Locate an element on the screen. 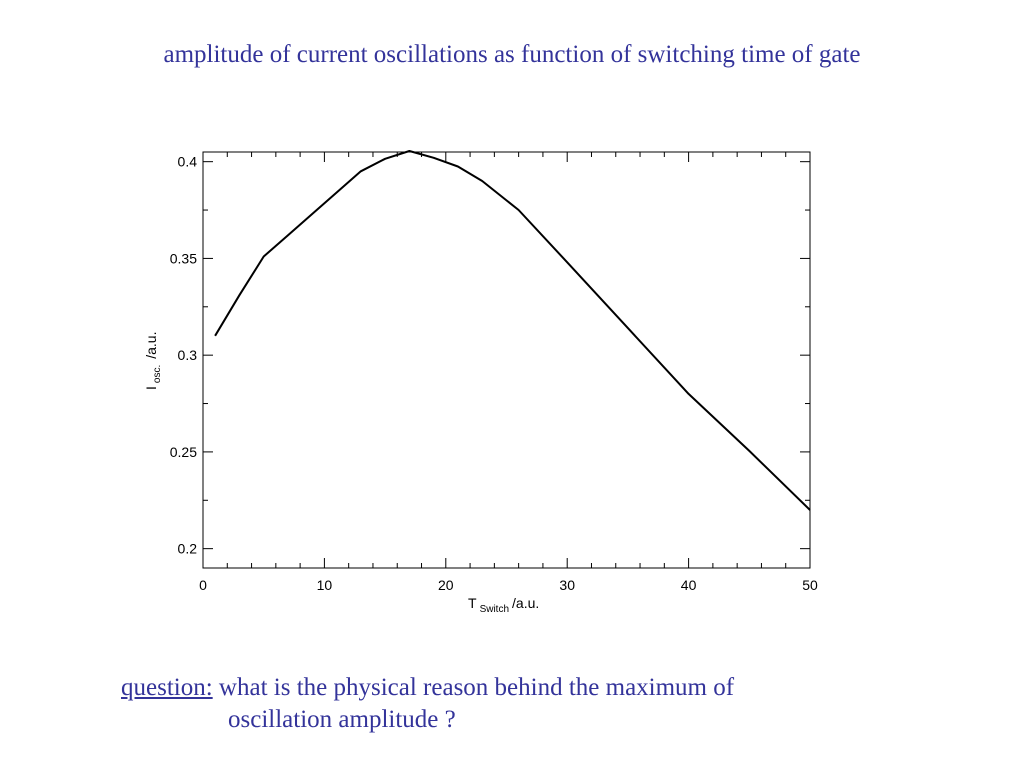 This screenshot has width=1024, height=768. y-tick-label: 0.25 is located at coordinates (183, 452).